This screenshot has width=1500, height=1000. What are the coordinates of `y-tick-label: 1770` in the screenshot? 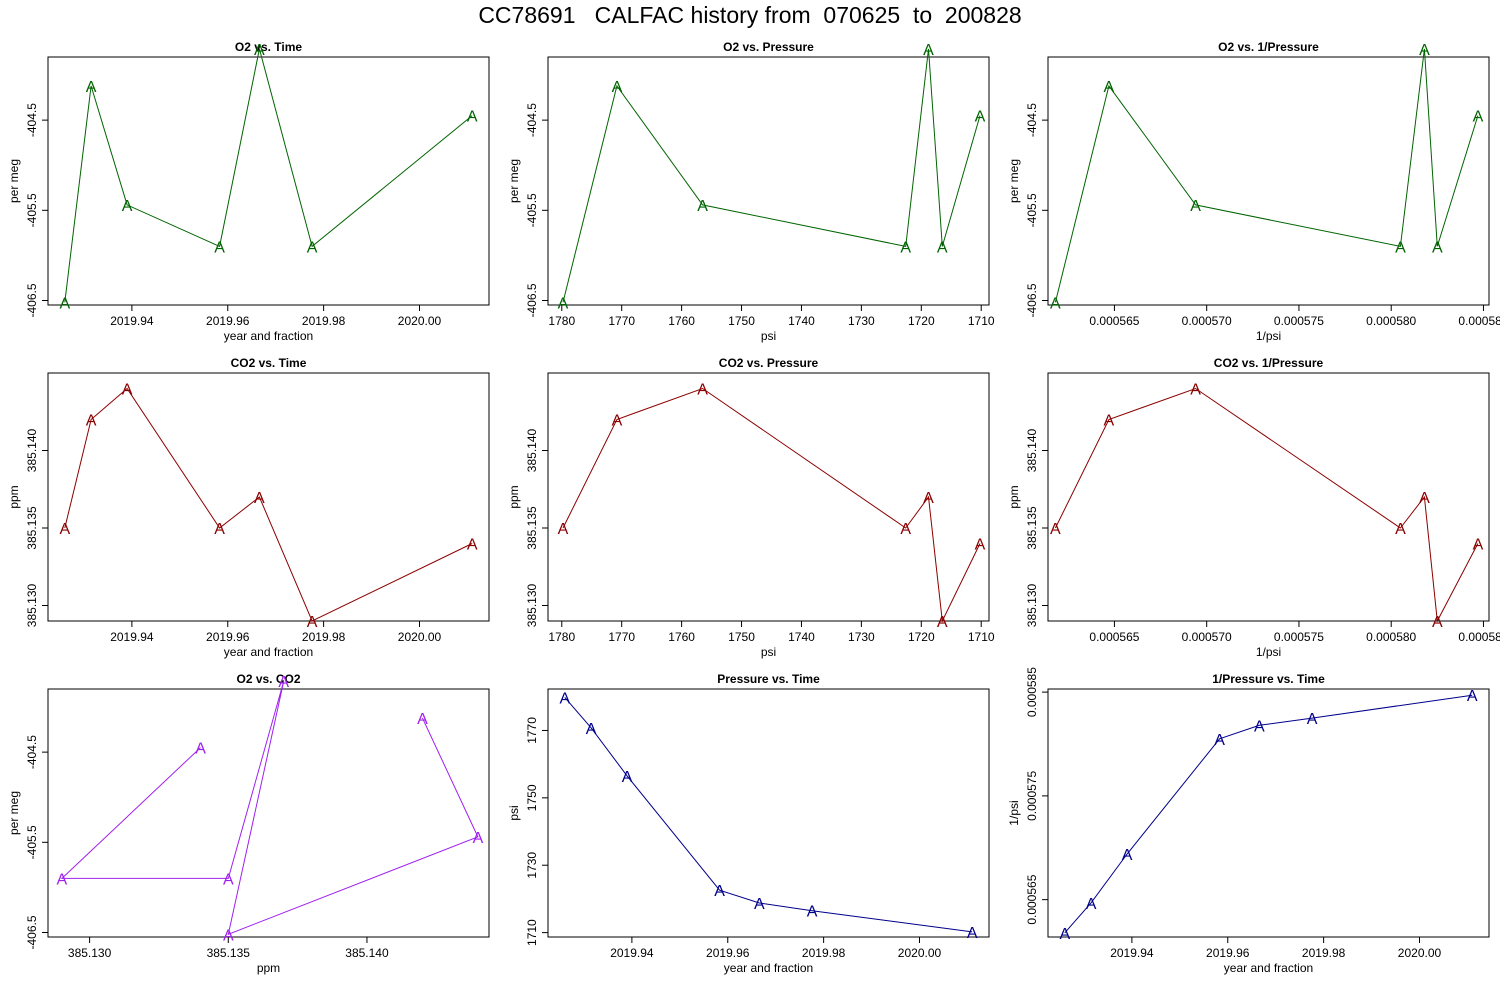 It's located at (532, 730).